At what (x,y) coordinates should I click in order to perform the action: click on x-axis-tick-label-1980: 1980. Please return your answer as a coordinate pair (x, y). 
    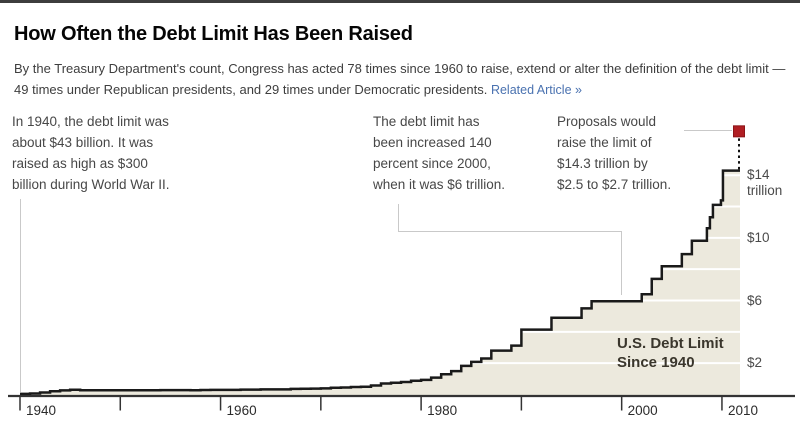
    Looking at the image, I should click on (442, 410).